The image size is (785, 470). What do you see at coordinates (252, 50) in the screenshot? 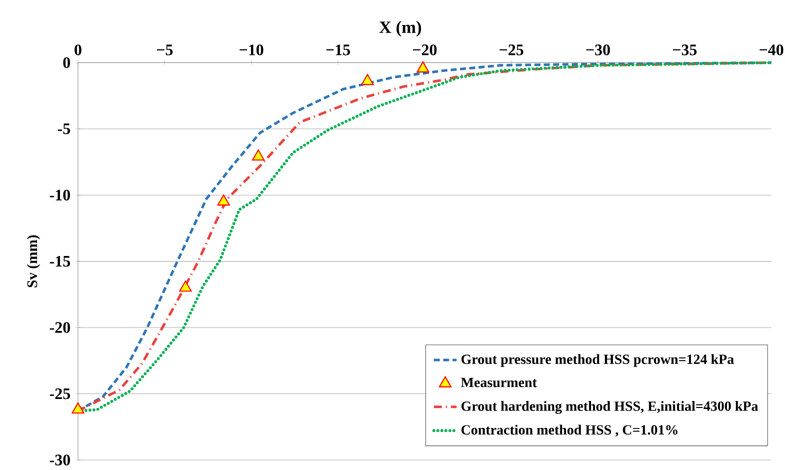
I see `x-tick-label: −10` at bounding box center [252, 50].